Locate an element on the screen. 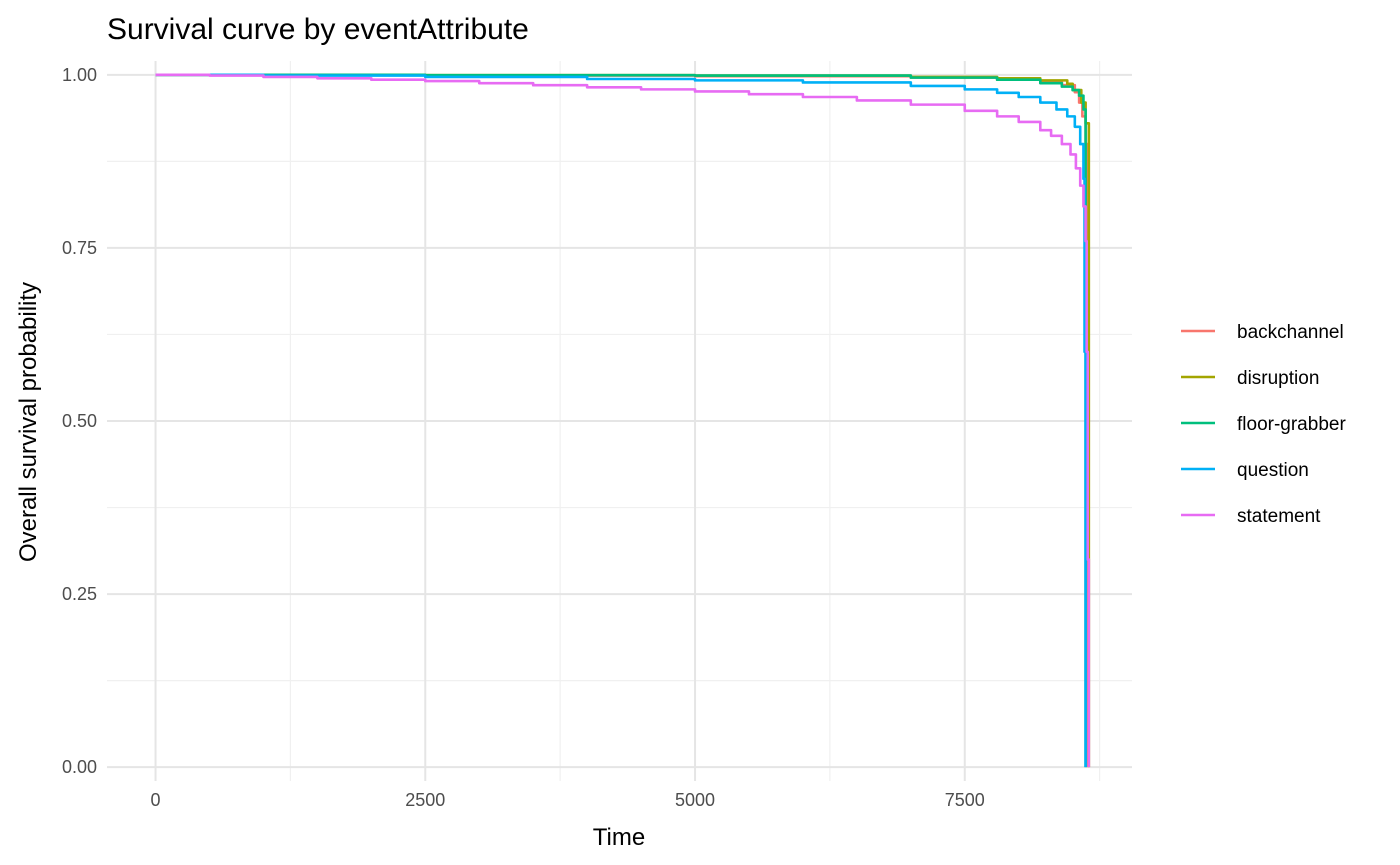 The image size is (1400, 865). legend-item-question: question is located at coordinates (1245, 470).